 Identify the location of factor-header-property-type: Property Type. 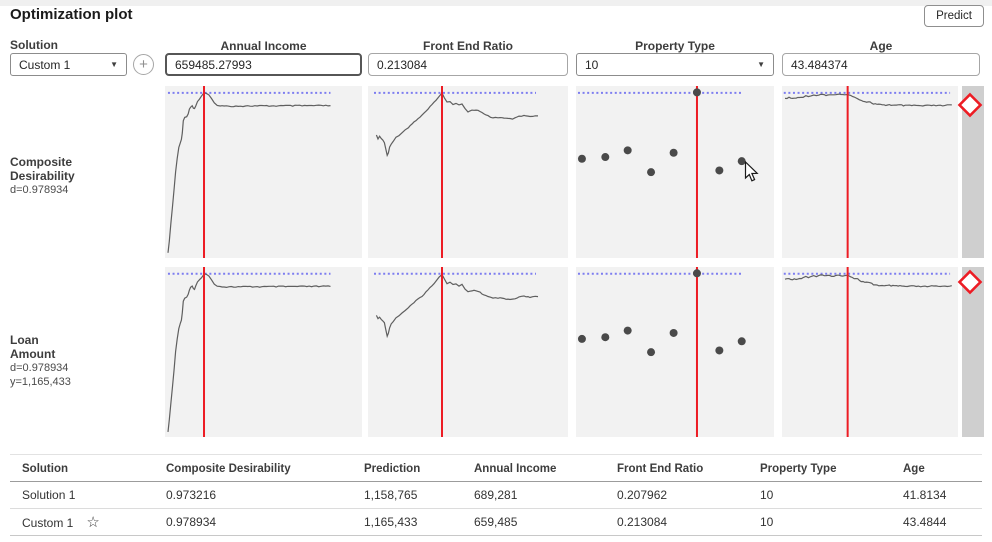
(675, 46).